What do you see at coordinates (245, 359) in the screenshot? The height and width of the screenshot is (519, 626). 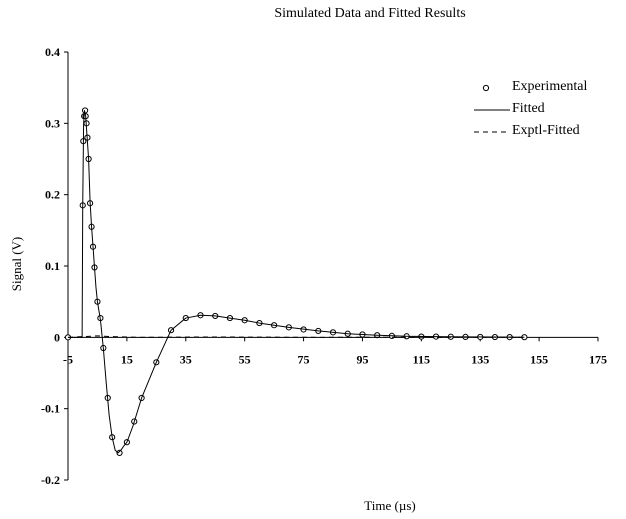 I see `x-tick-label: 55` at bounding box center [245, 359].